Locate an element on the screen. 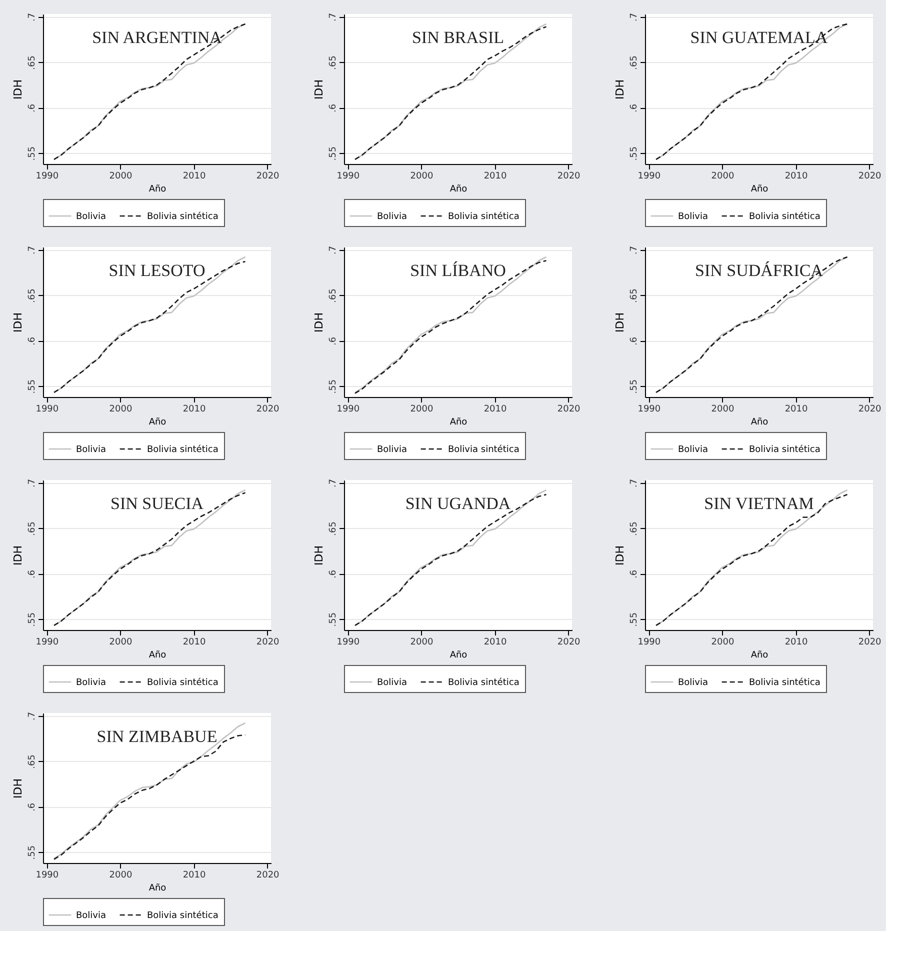 This screenshot has height=969, width=912. text: SIN SUDÁFRICA is located at coordinates (759, 270).